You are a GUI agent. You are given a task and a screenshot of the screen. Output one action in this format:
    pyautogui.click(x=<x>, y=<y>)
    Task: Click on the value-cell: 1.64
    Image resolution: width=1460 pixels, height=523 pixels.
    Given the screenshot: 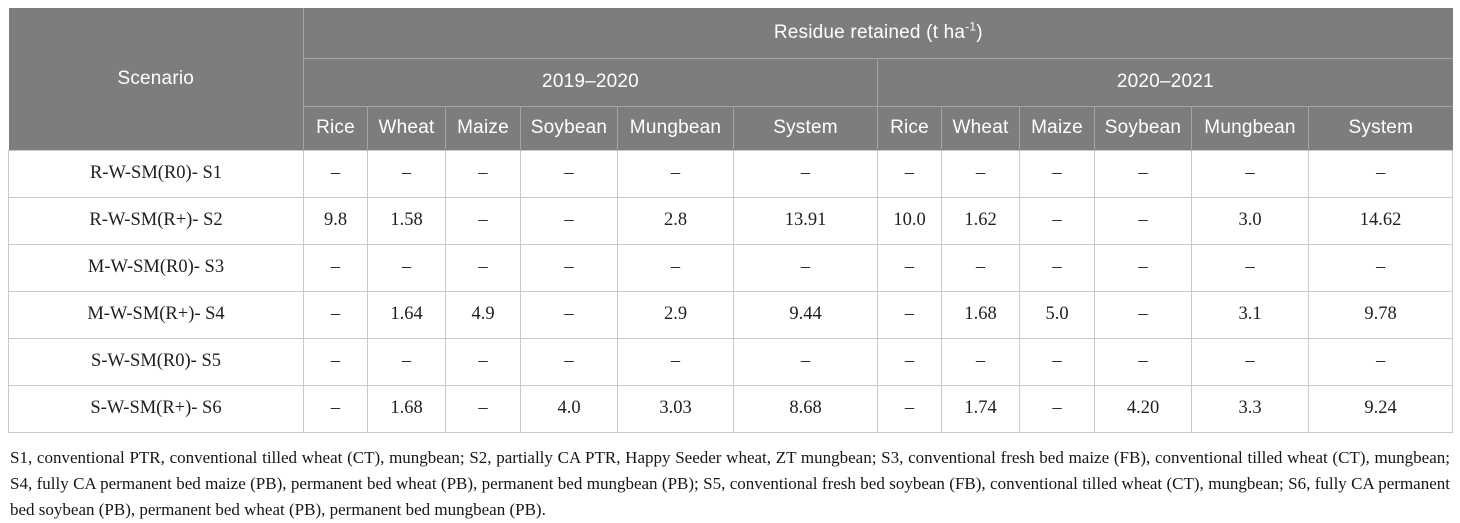 What is the action you would take?
    pyautogui.click(x=406, y=314)
    